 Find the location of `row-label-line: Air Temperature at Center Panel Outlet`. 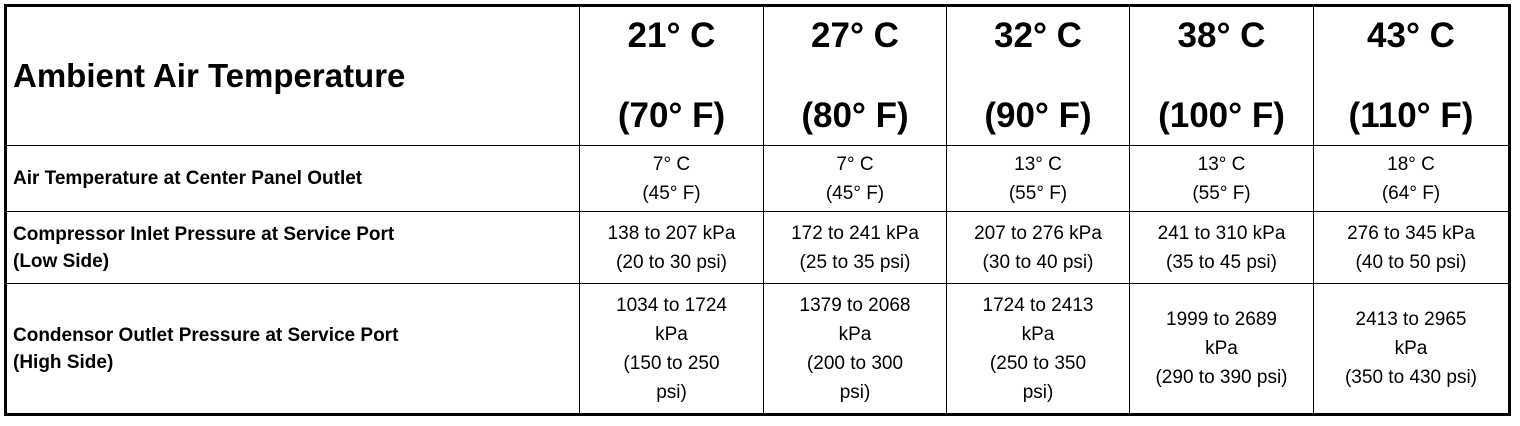

row-label-line: Air Temperature at Center Panel Outlet is located at coordinates (188, 178).